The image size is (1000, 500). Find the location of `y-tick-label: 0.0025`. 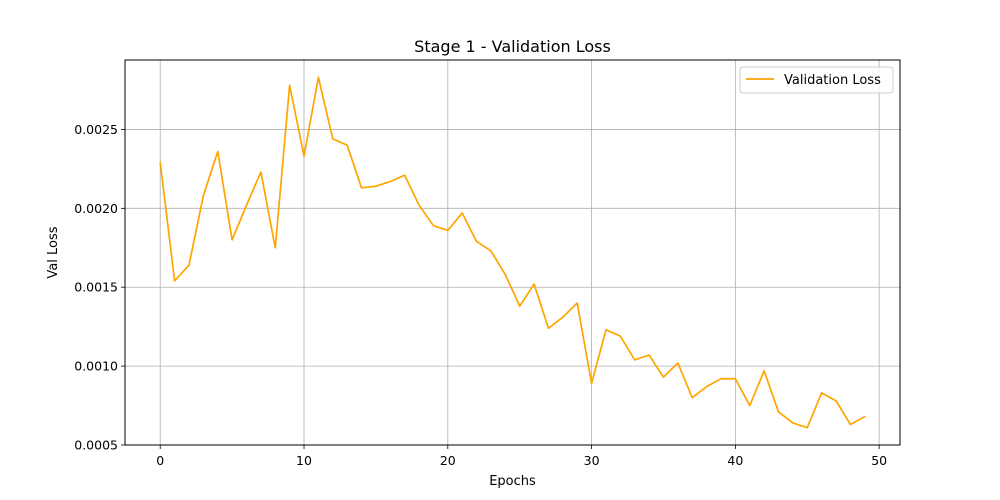

y-tick-label: 0.0025 is located at coordinates (96, 129).